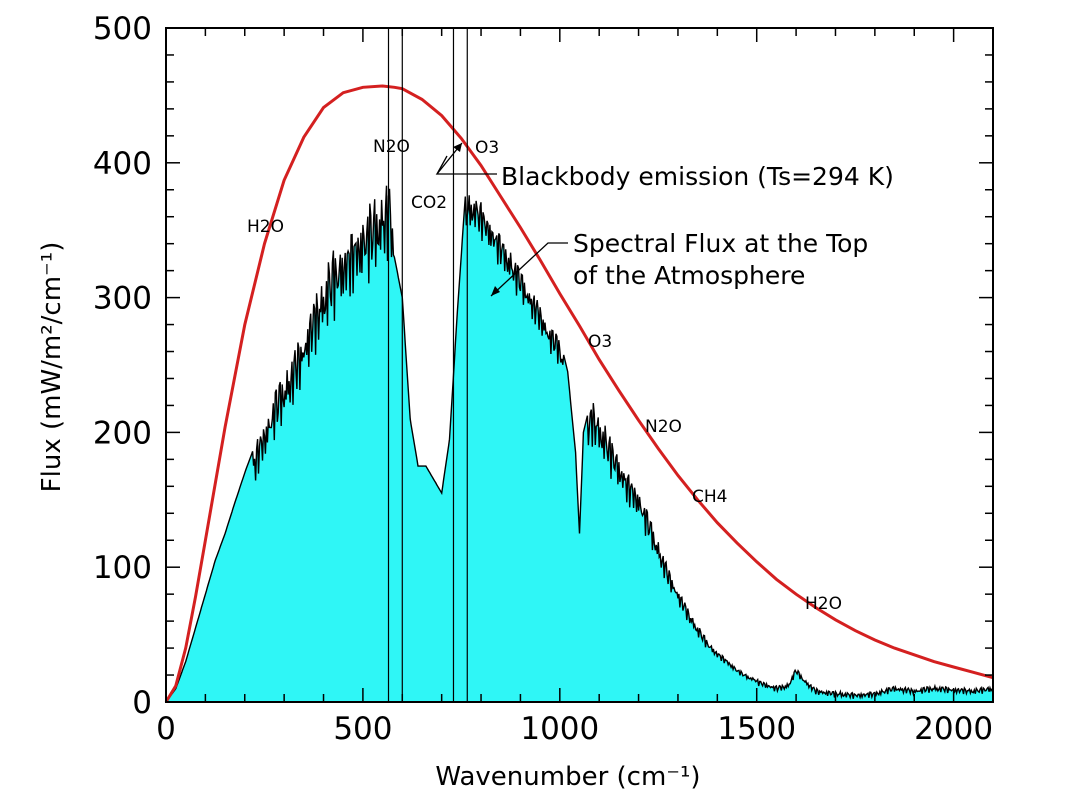 This screenshot has height=810, width=1080. What do you see at coordinates (122, 433) in the screenshot?
I see `y-tick-label: 200` at bounding box center [122, 433].